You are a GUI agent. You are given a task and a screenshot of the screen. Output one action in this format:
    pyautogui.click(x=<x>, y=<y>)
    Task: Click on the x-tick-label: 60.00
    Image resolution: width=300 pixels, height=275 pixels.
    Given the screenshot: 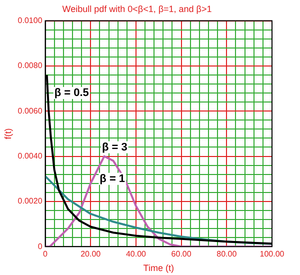 What is the action you would take?
    pyautogui.click(x=181, y=254)
    